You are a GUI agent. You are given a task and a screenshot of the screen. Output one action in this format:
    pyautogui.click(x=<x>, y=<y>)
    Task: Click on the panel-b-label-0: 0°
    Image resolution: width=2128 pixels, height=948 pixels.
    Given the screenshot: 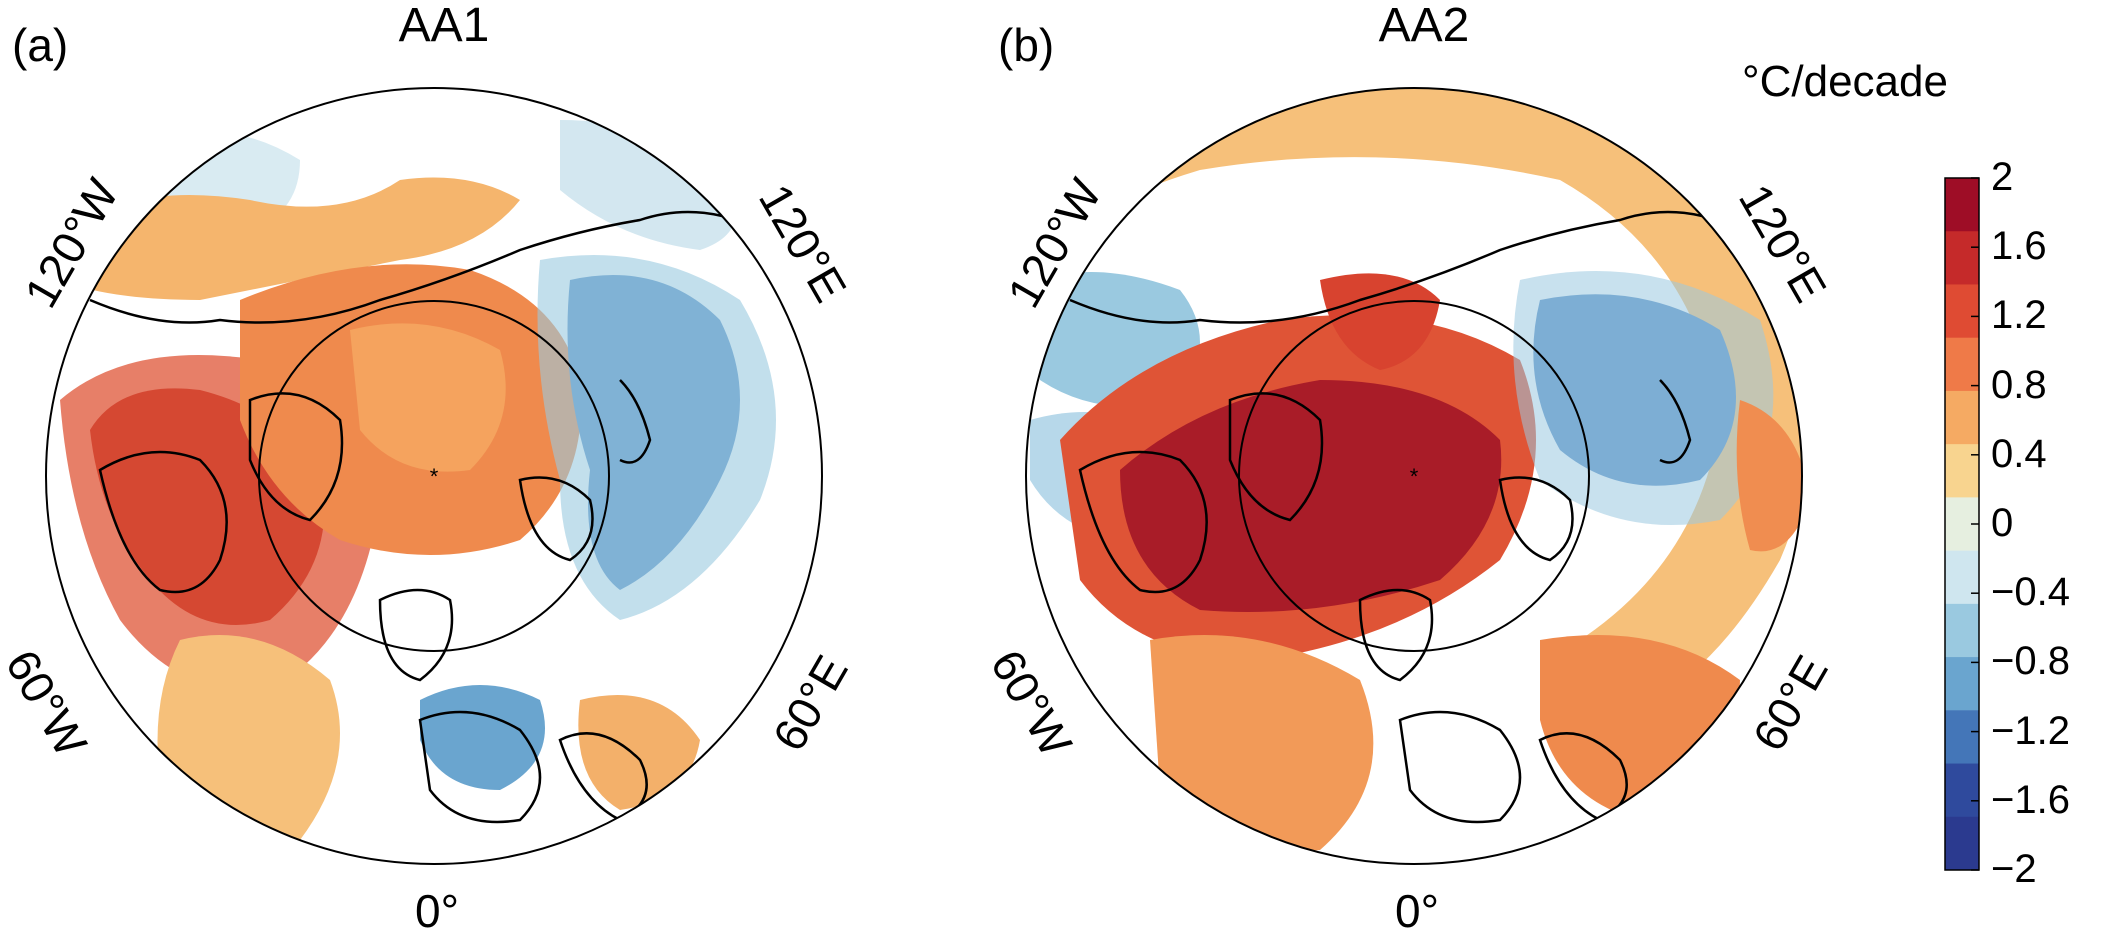 What is the action you would take?
    pyautogui.click(x=1417, y=911)
    